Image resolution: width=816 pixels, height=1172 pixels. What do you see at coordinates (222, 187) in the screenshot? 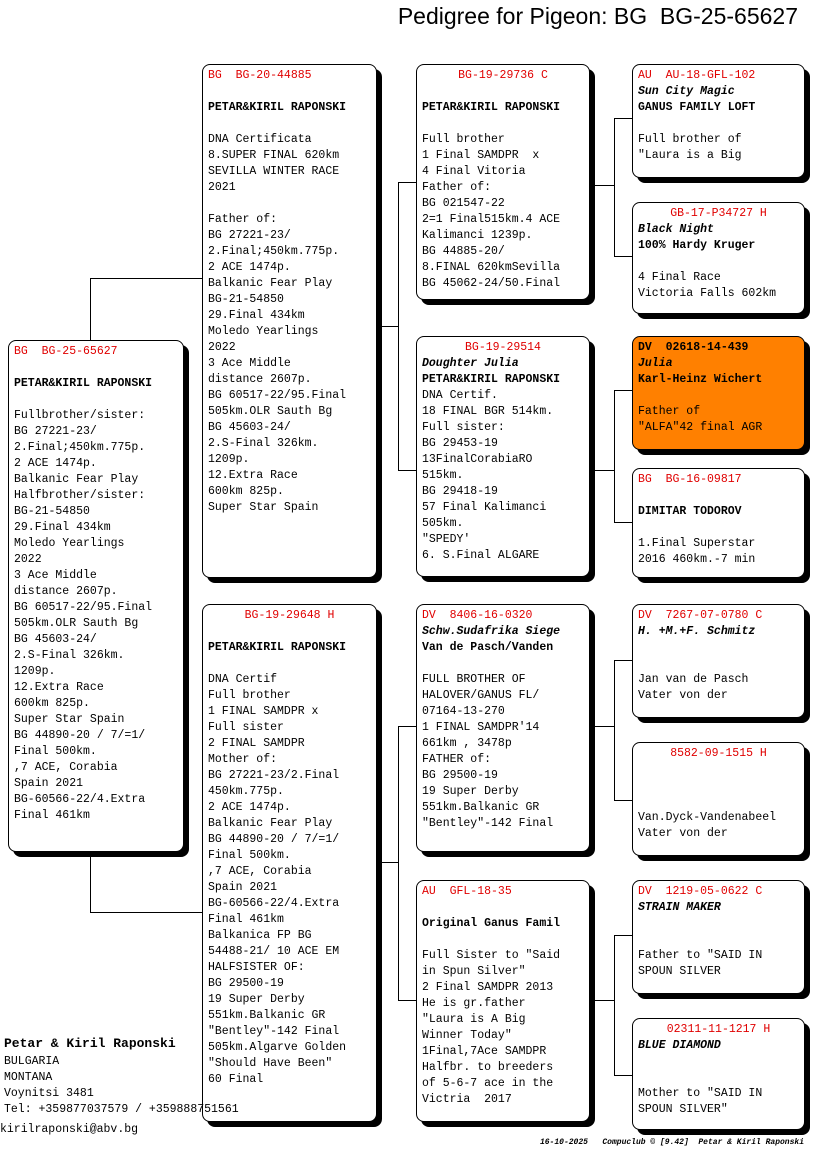
I see `note-line: 2021` at bounding box center [222, 187].